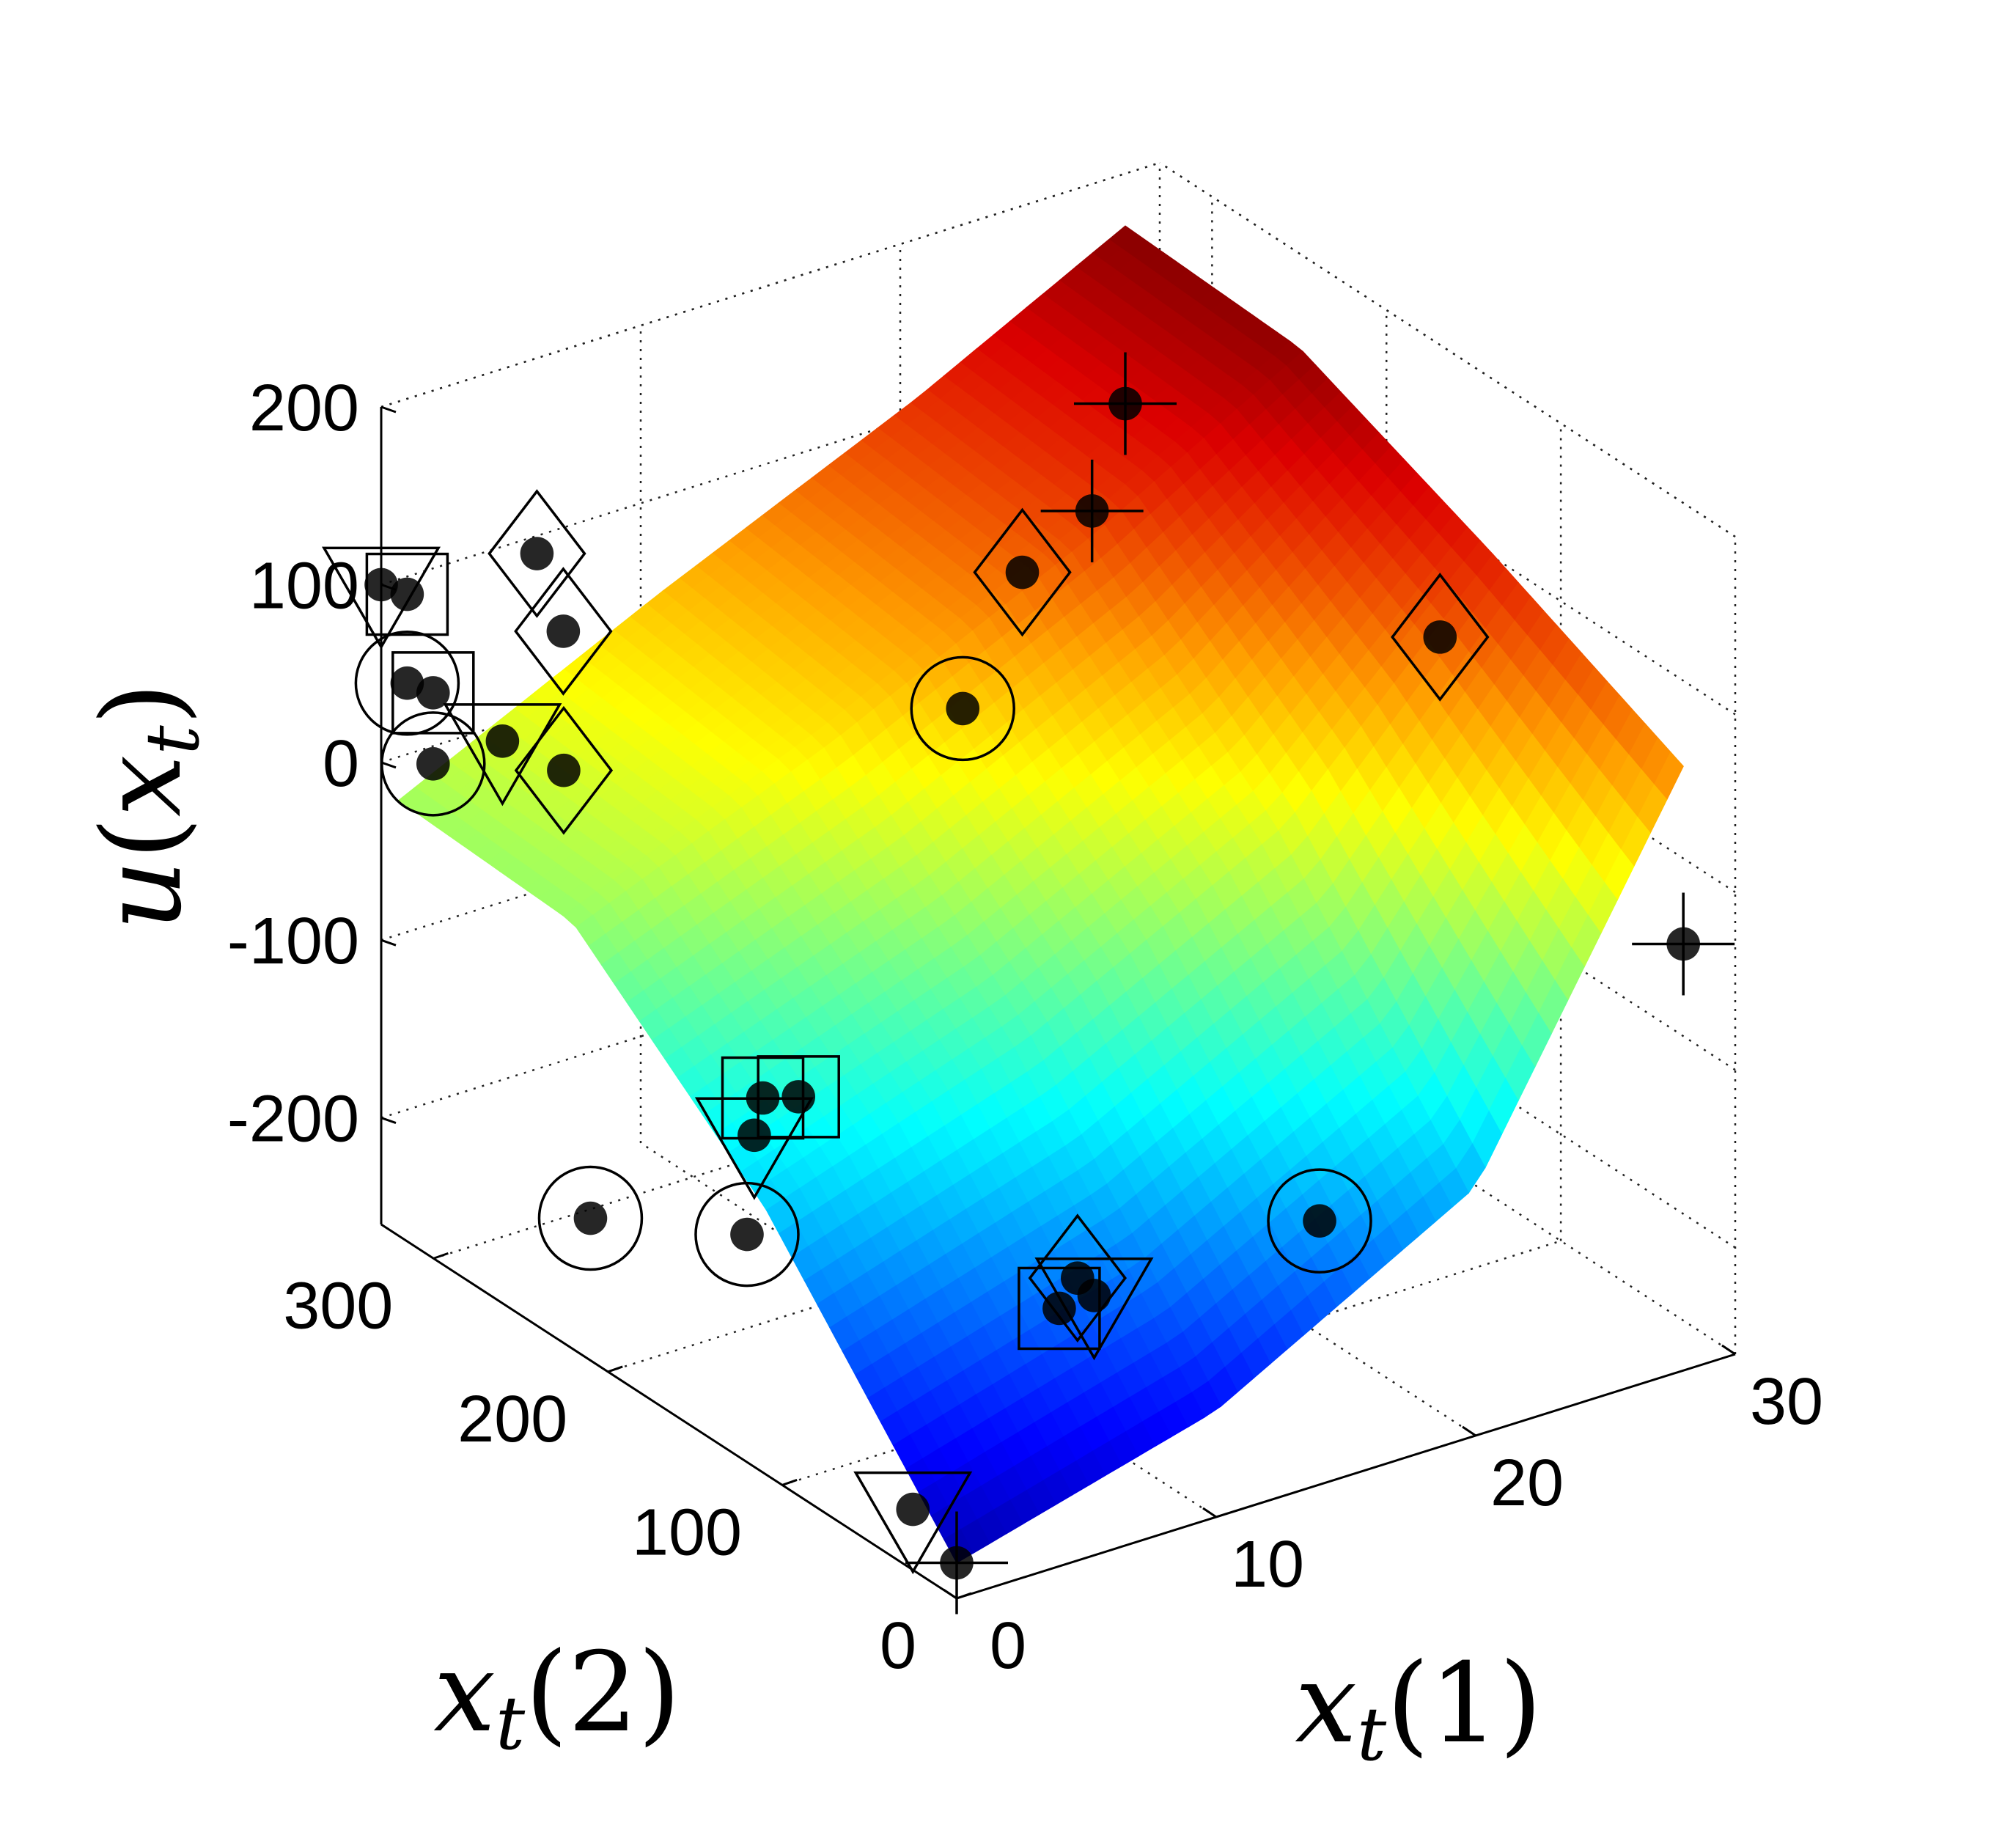 Image resolution: width=2016 pixels, height=1833 pixels. I want to click on box-edge, so click(1447, 349).